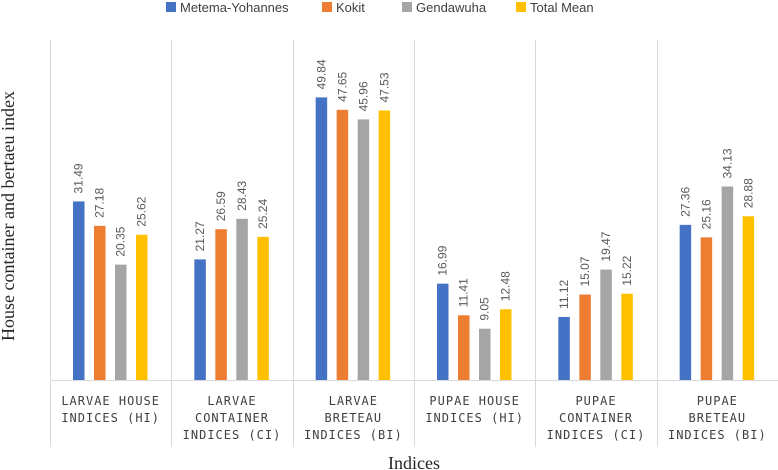 Image resolution: width=778 pixels, height=470 pixels. I want to click on data-label: 15.07, so click(585, 271).